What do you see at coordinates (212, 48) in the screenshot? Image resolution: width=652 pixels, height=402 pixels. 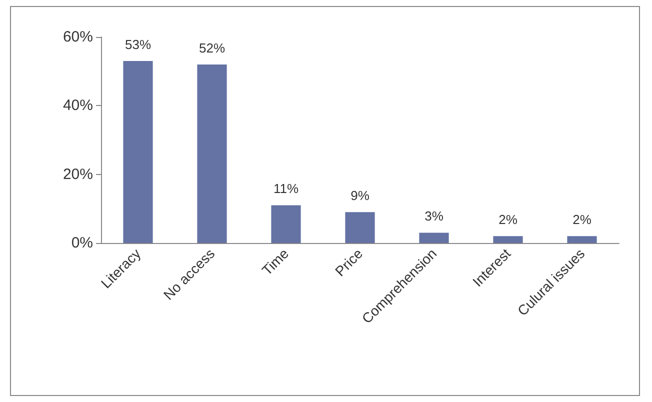 I see `data-label: 52%` at bounding box center [212, 48].